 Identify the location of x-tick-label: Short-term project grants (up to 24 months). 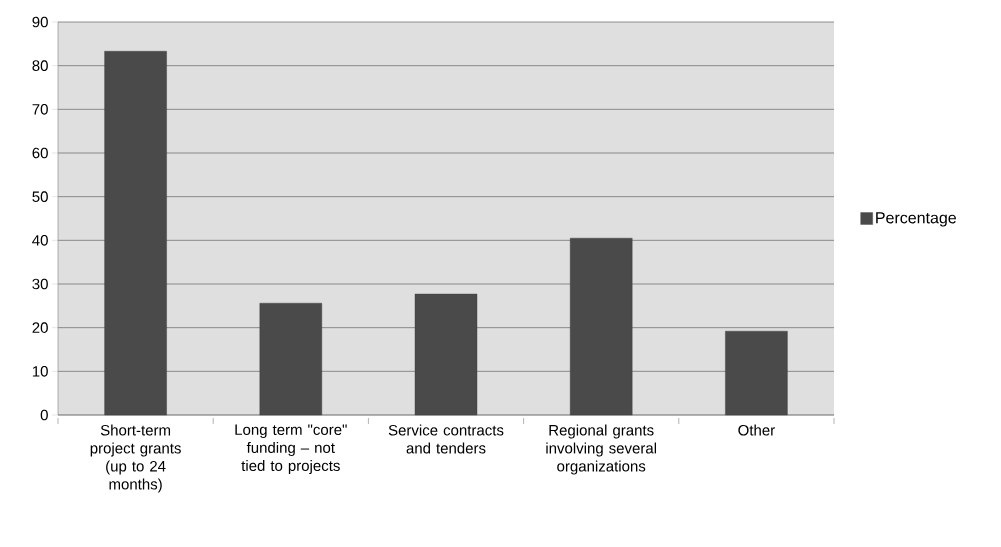
(135, 458).